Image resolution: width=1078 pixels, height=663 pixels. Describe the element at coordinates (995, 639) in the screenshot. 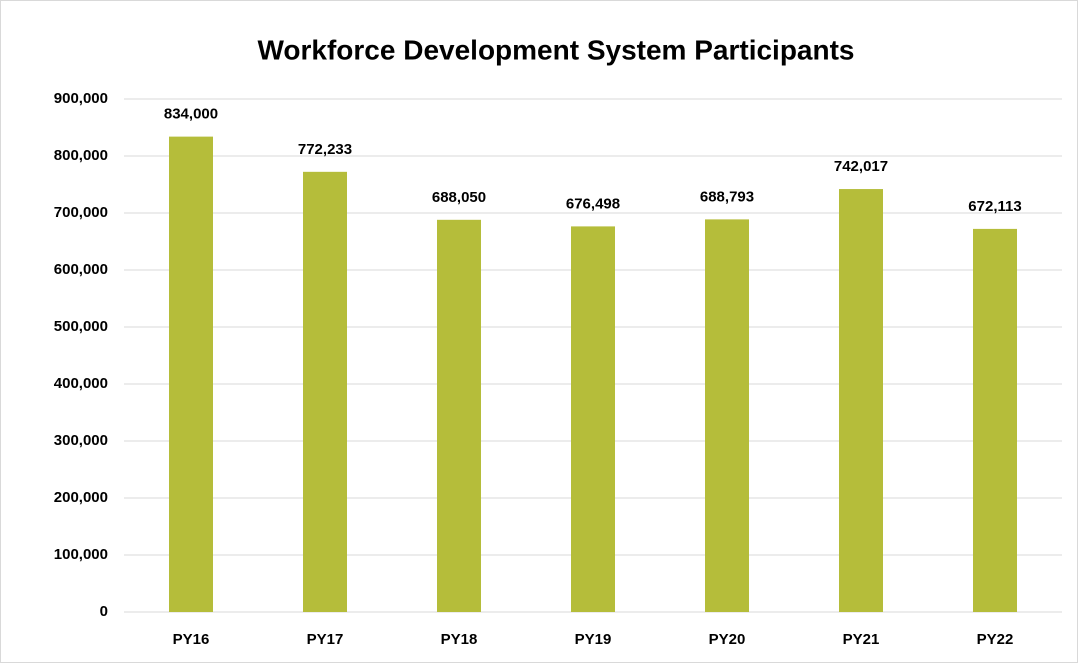

I see `x-tick-label: PY22` at that location.